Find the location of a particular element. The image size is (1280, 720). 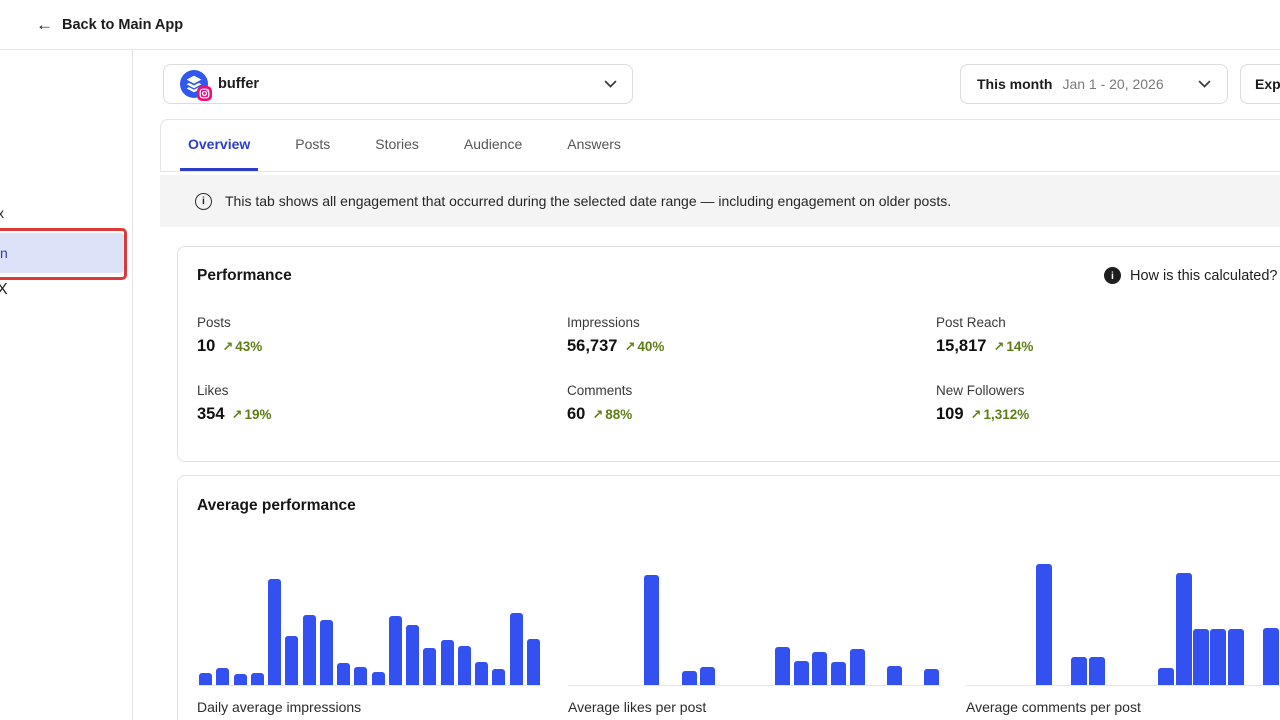

chevron-down-icon is located at coordinates (1204, 84).